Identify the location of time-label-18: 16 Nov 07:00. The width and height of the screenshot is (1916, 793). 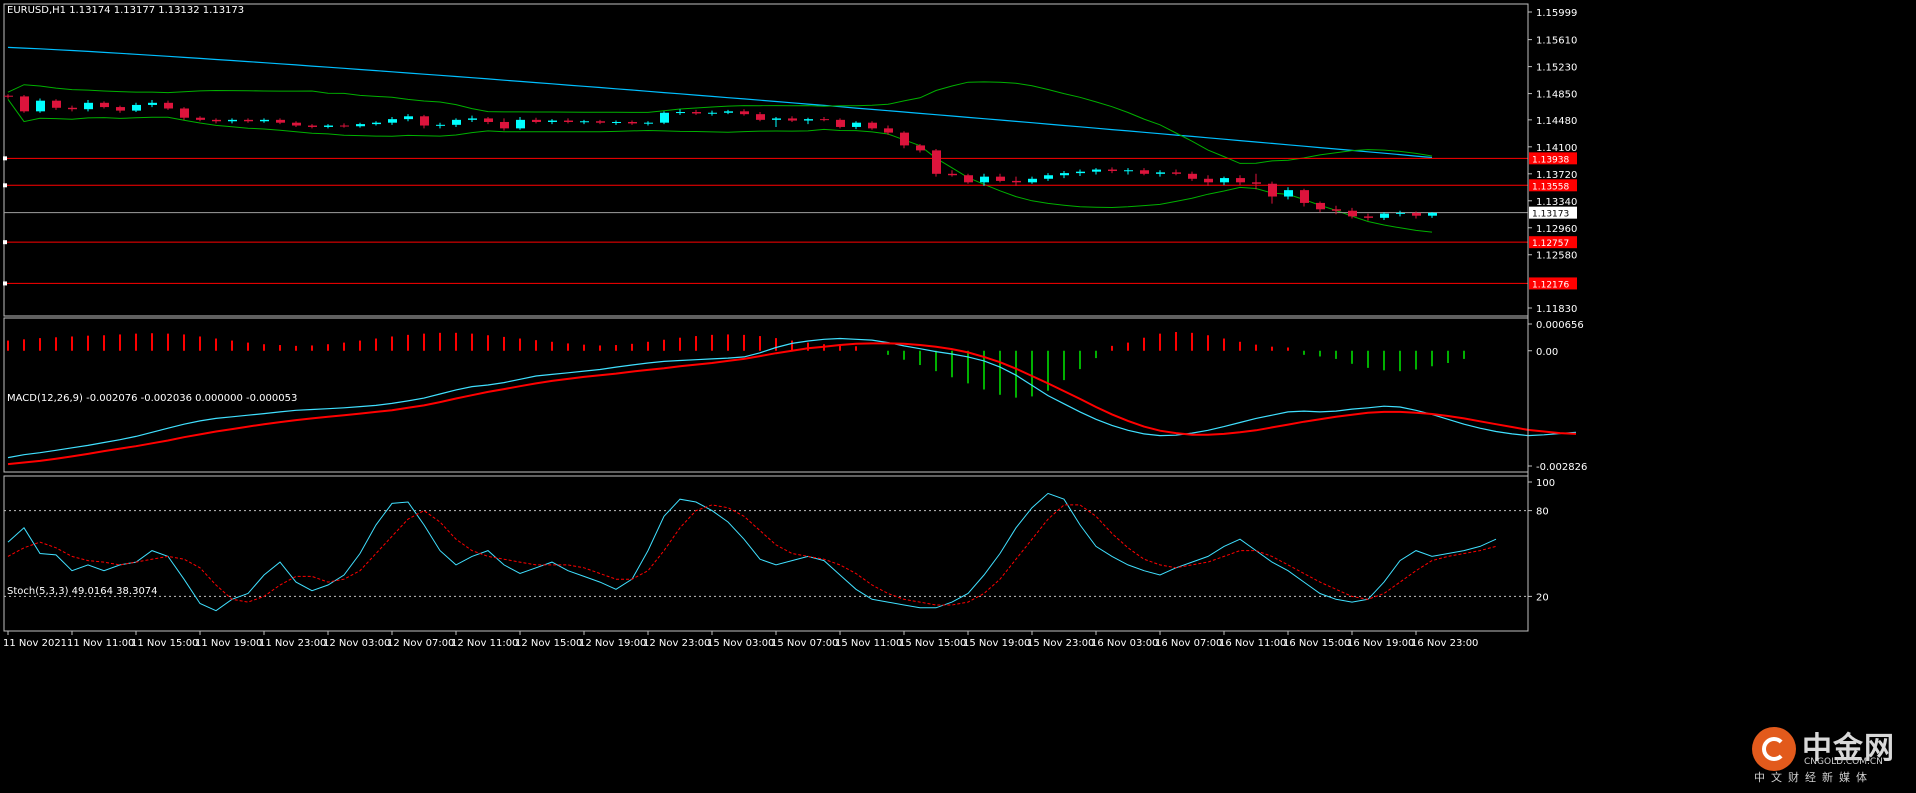
(1188, 643).